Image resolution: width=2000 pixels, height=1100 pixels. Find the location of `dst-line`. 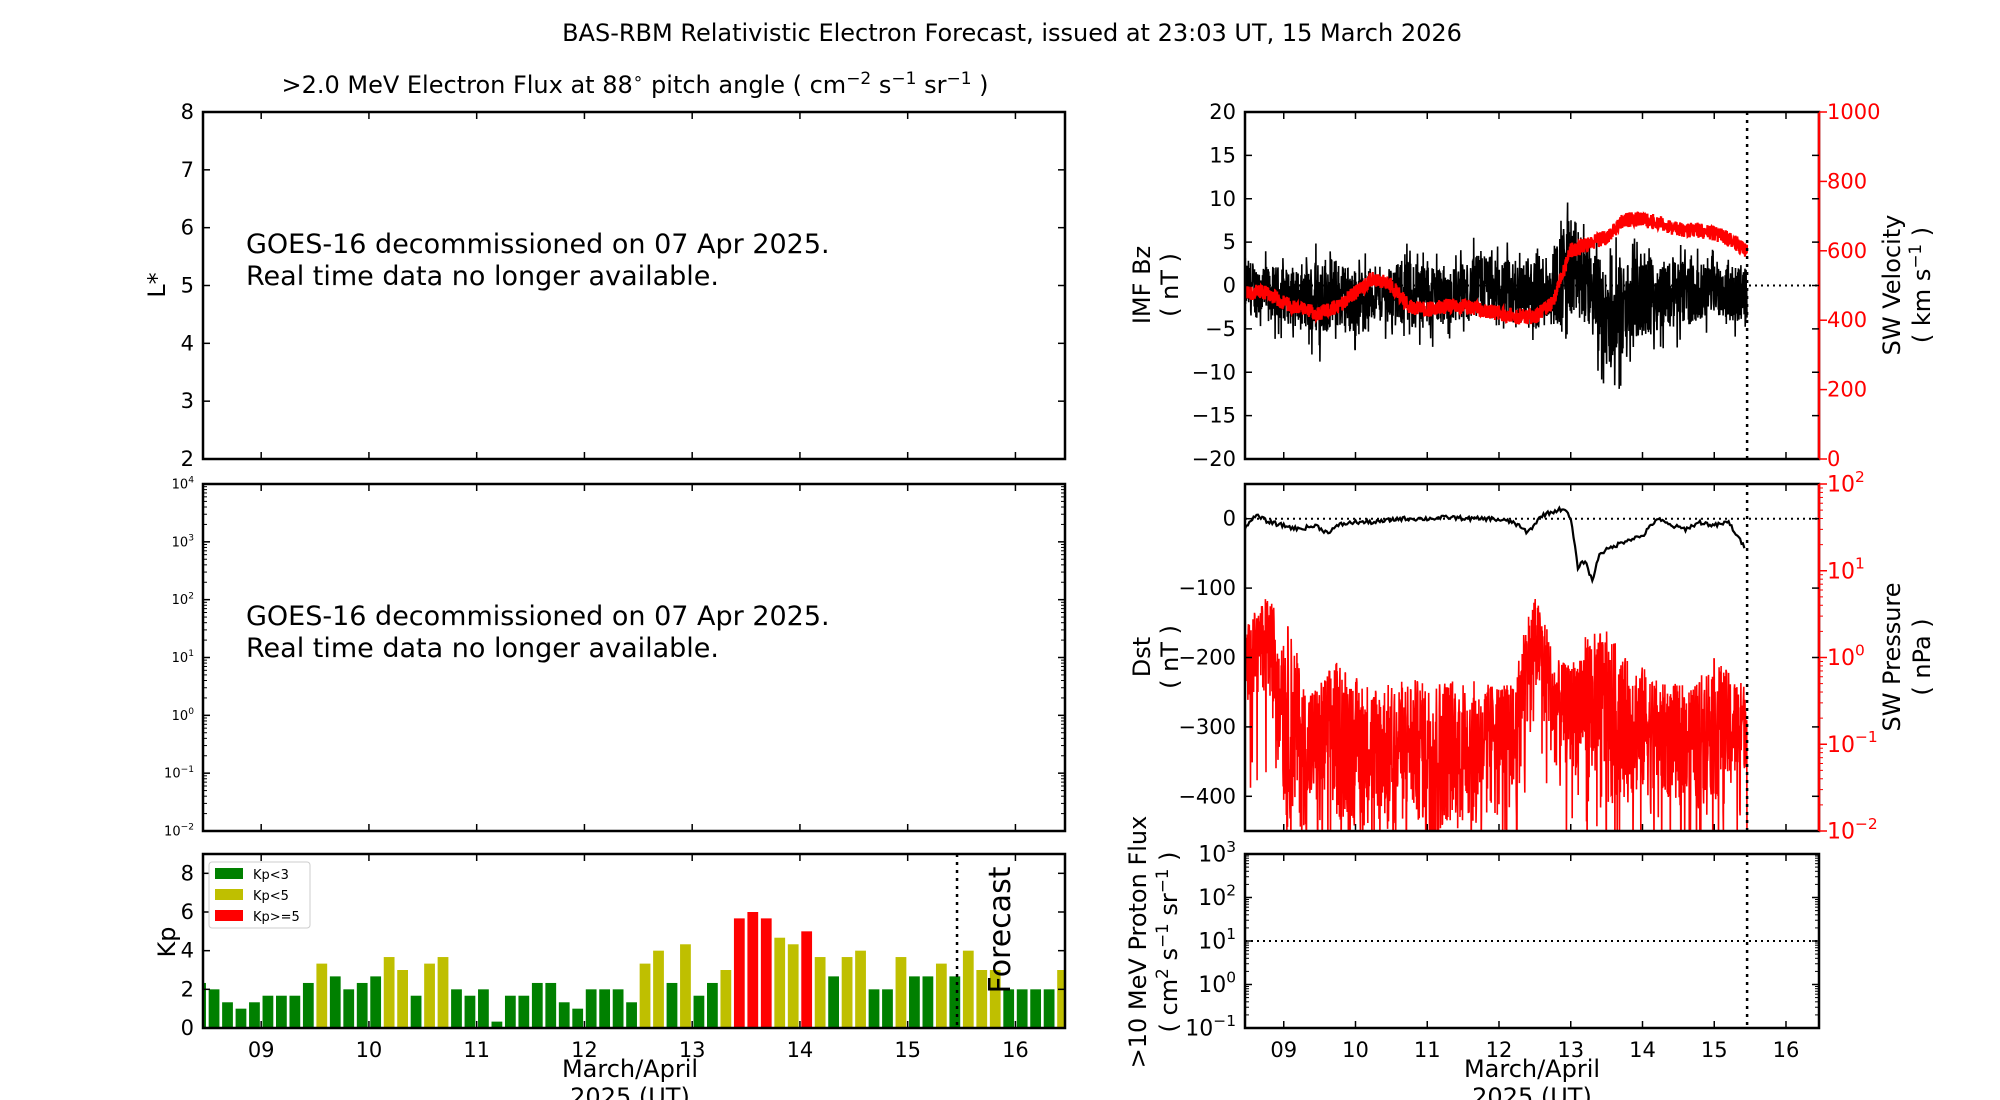

dst-line is located at coordinates (1495, 545).